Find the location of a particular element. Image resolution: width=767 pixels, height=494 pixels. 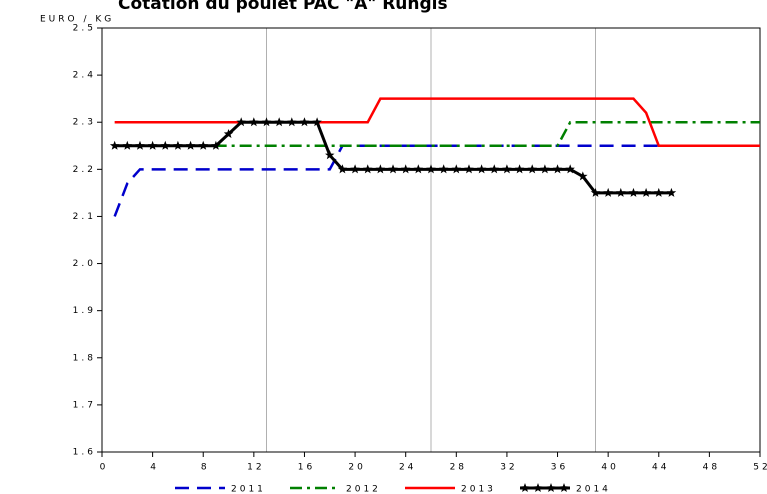

x-tick-label: 36 is located at coordinates (559, 468).